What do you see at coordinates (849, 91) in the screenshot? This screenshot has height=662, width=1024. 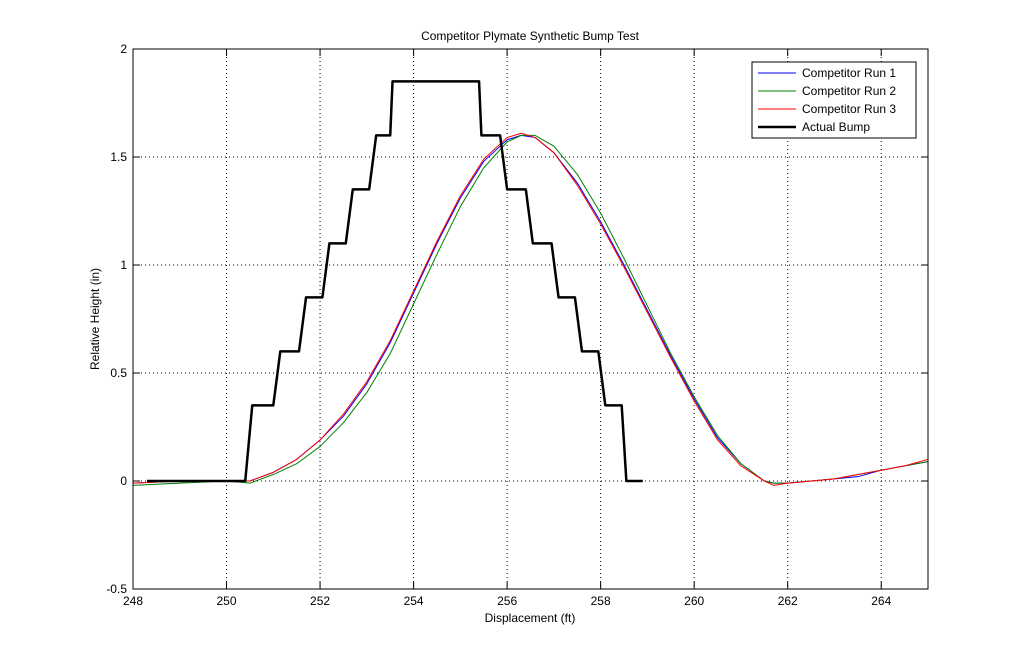 I see `legend-label: Competitor Run 2` at bounding box center [849, 91].